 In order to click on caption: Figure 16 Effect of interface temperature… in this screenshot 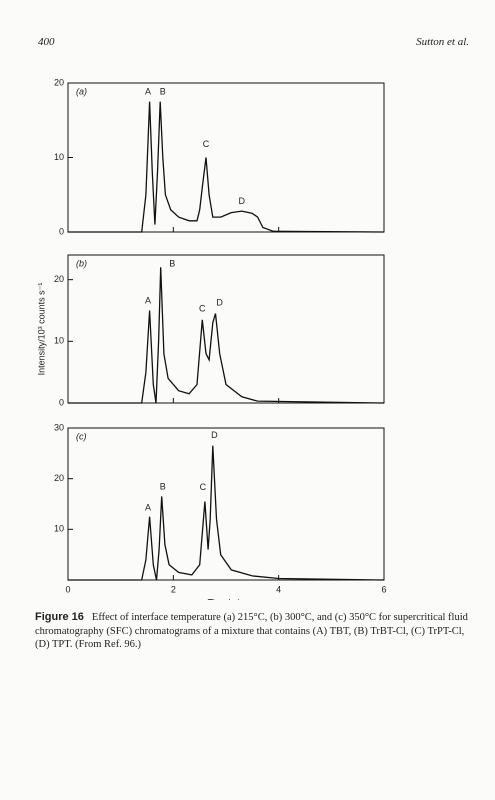, I will do `click(254, 631)`.